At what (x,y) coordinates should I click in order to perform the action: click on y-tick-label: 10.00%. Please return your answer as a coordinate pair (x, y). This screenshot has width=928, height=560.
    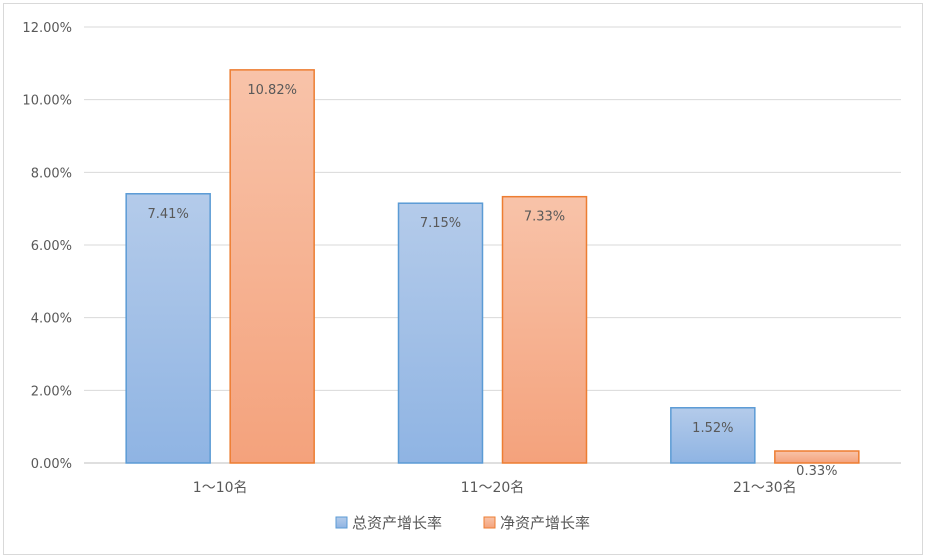
    Looking at the image, I should click on (47, 101).